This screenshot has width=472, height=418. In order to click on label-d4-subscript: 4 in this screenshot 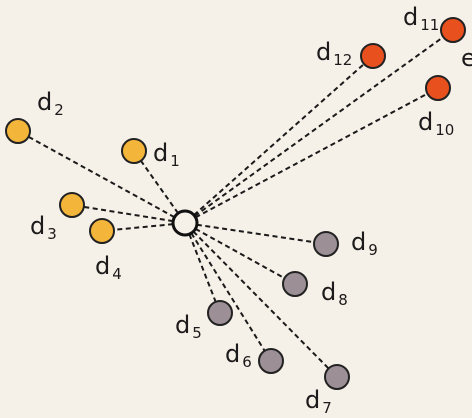, I will do `click(117, 274)`.